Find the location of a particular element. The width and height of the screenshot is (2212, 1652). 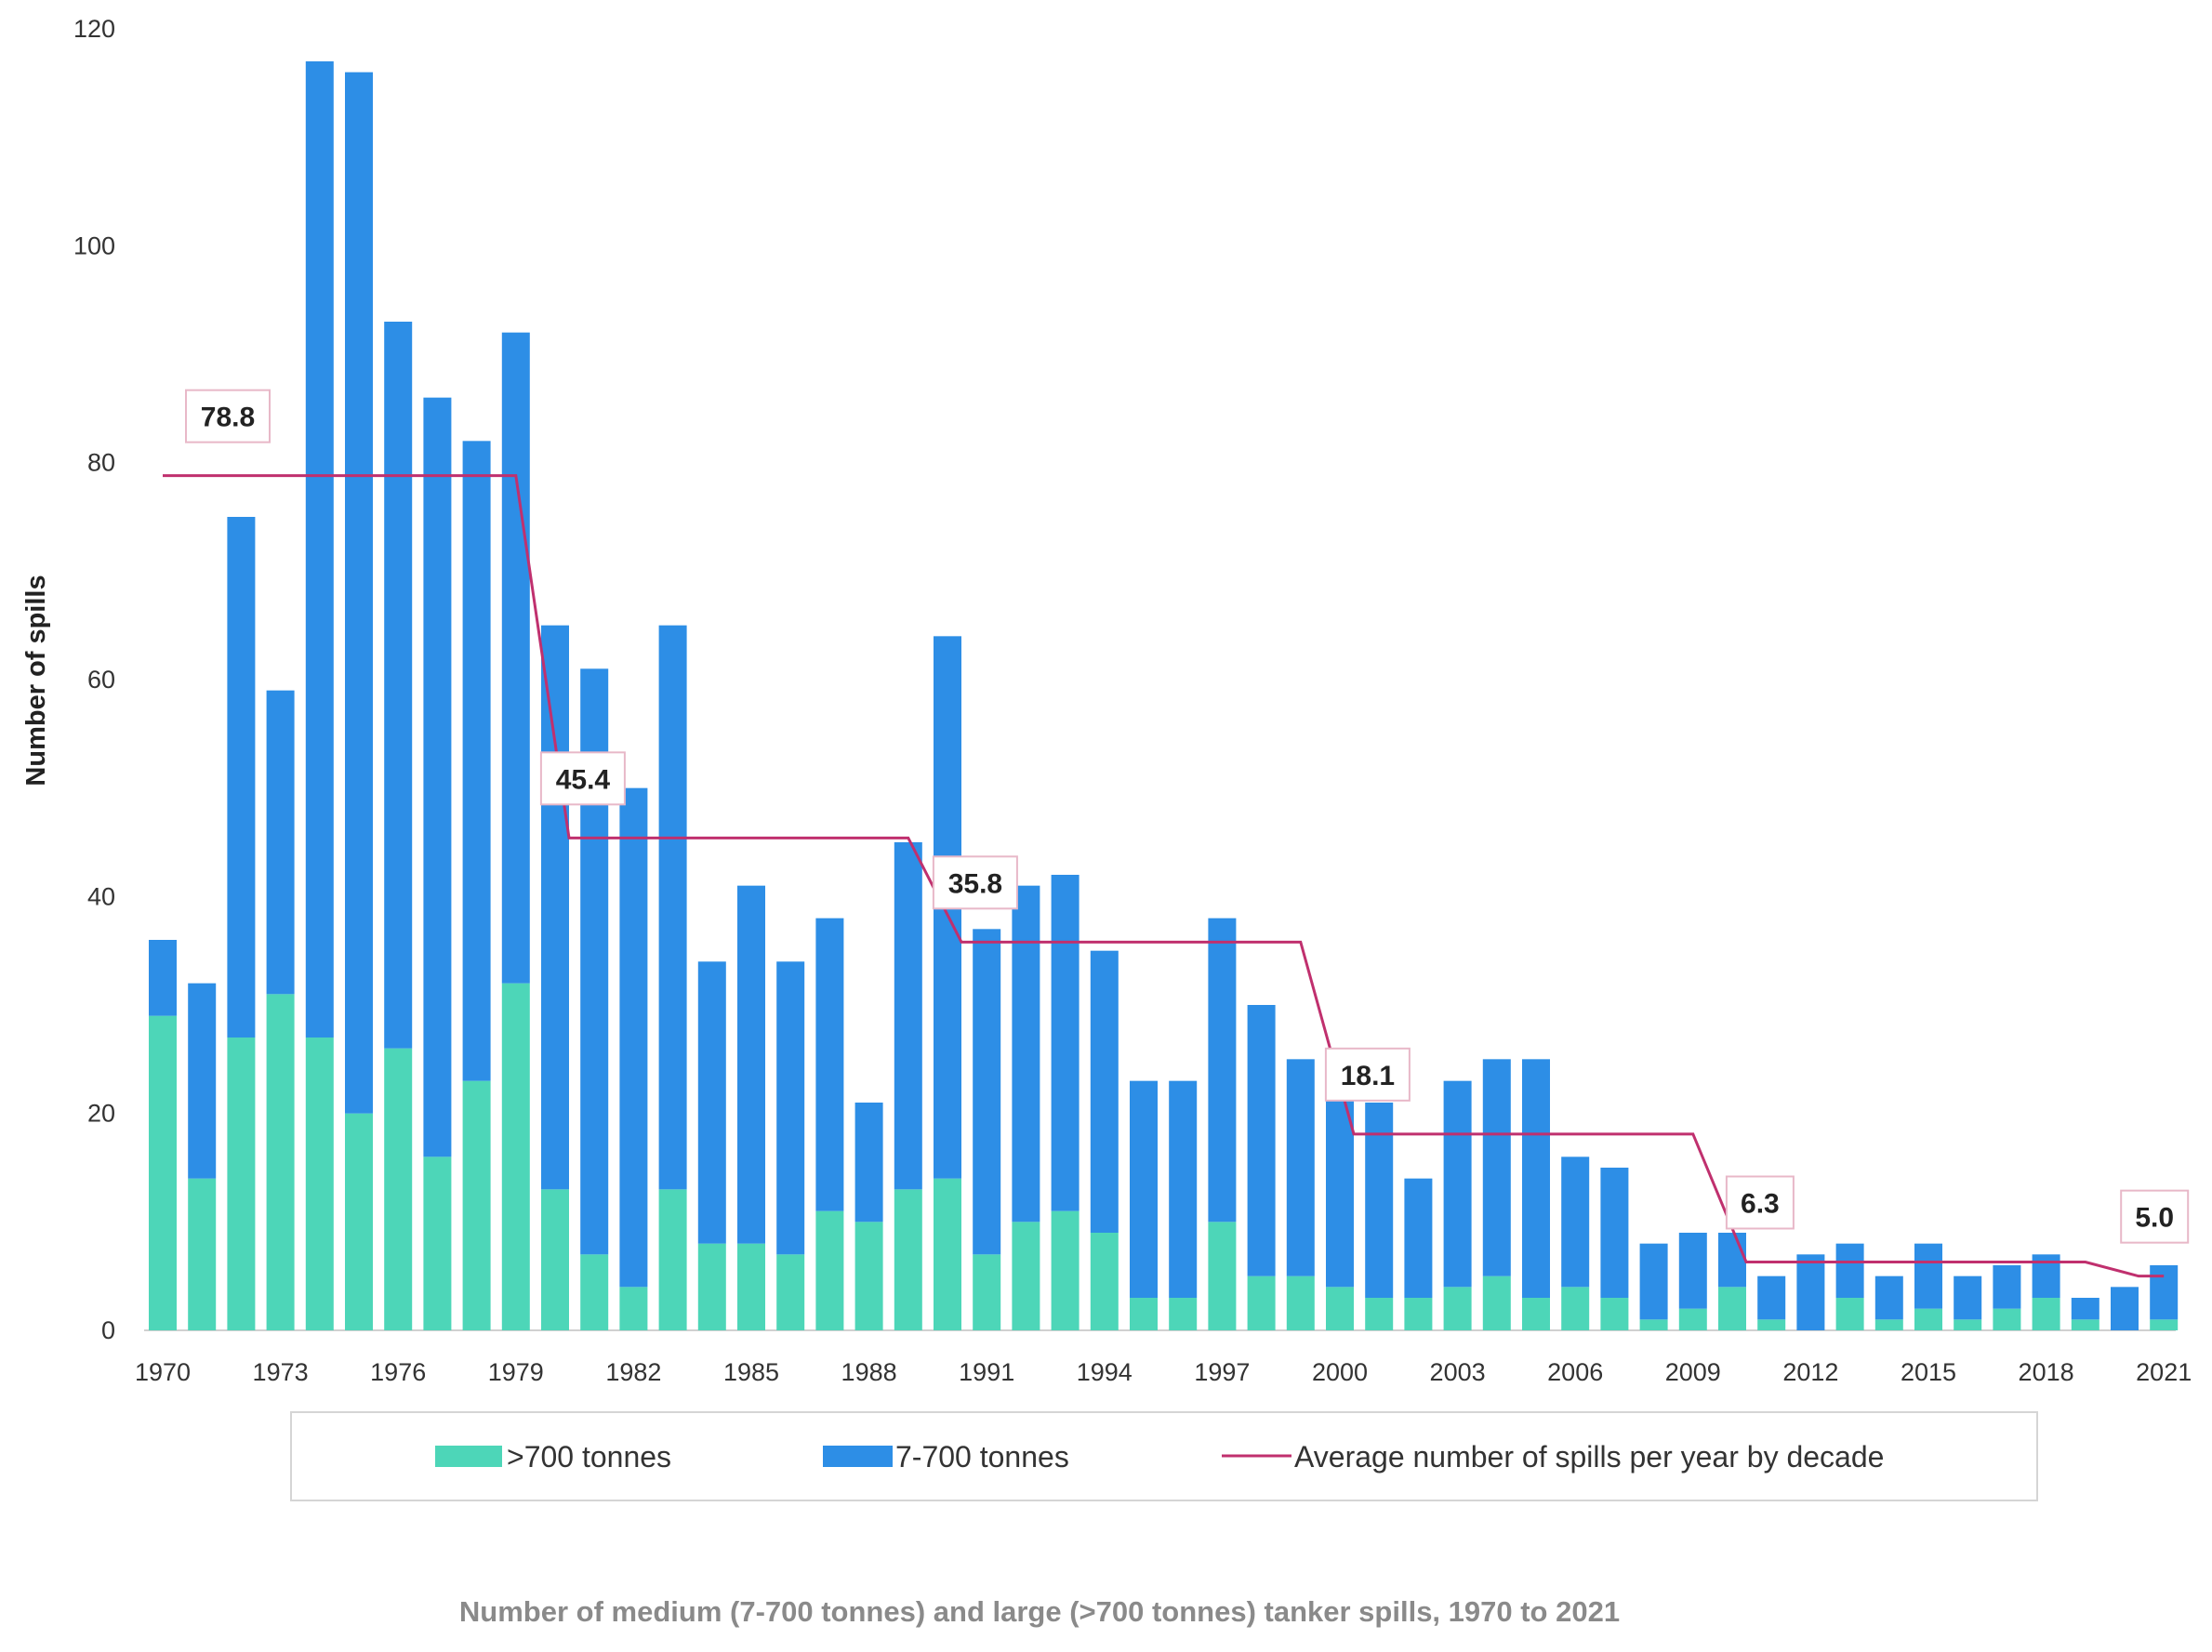

average-label: 5.0 is located at coordinates (2154, 1218).